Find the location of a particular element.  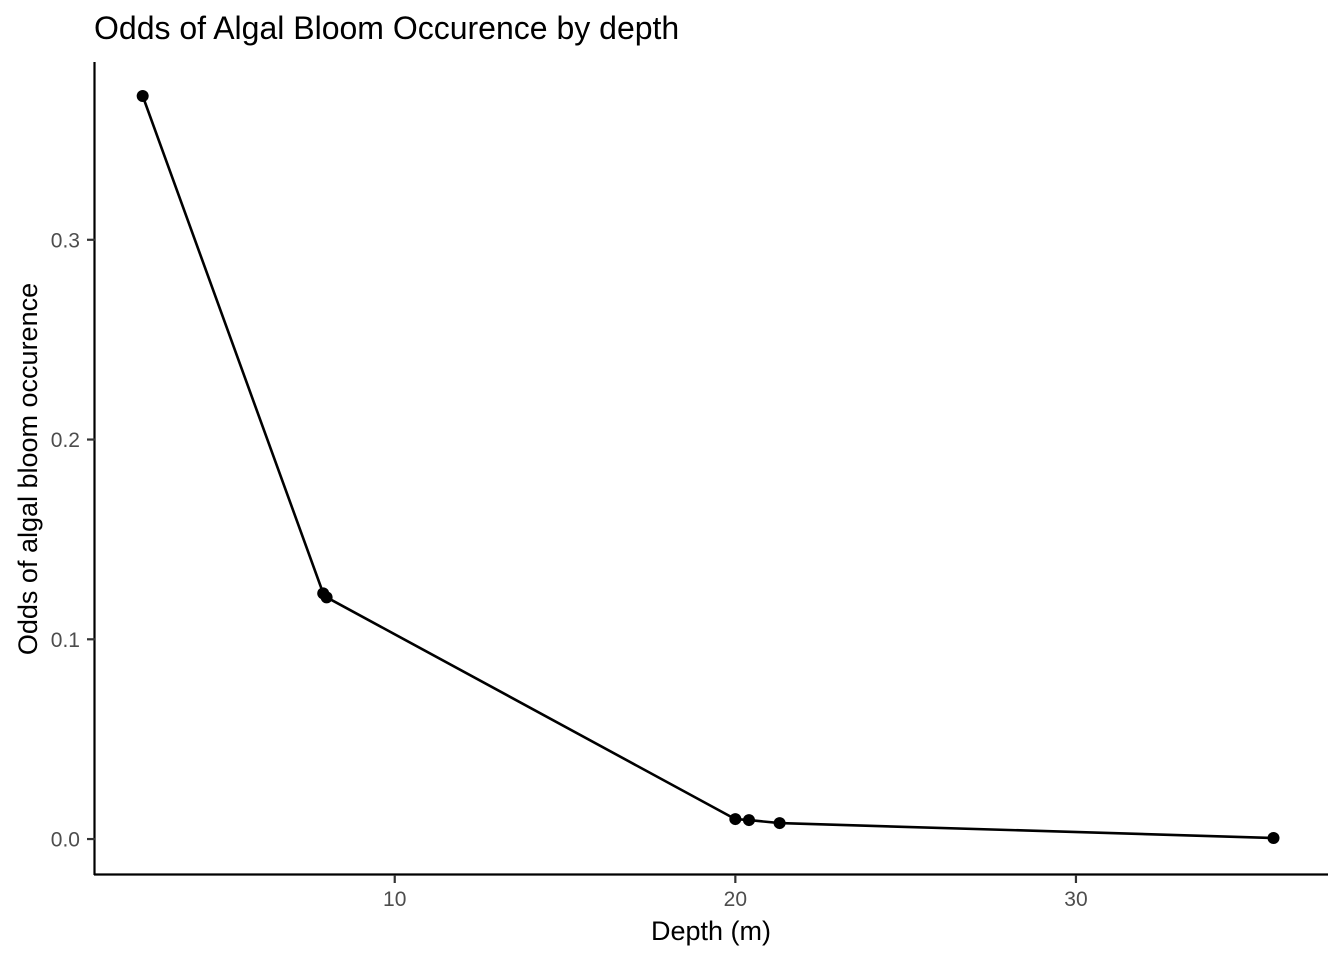

x-ticks: 10 20 30 is located at coordinates (735, 893).